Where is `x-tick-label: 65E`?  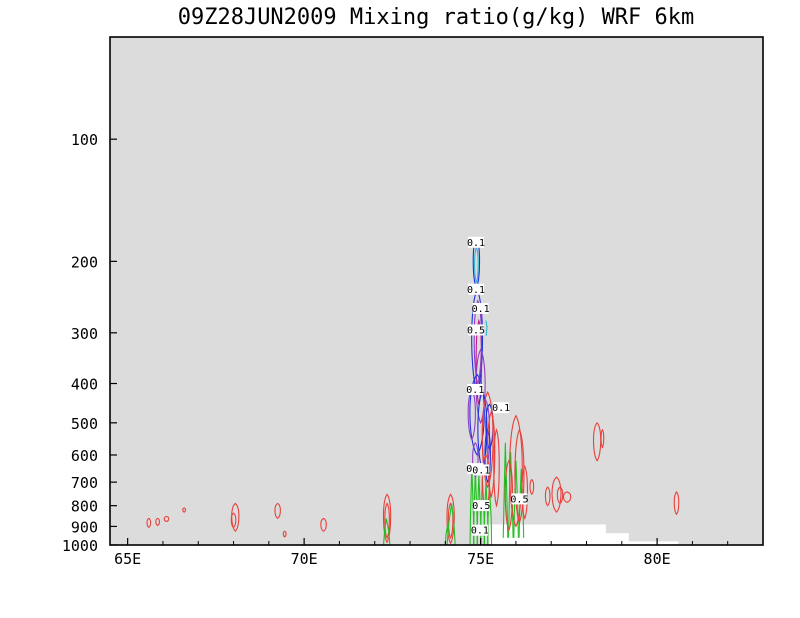
x-tick-label: 65E is located at coordinates (127, 559).